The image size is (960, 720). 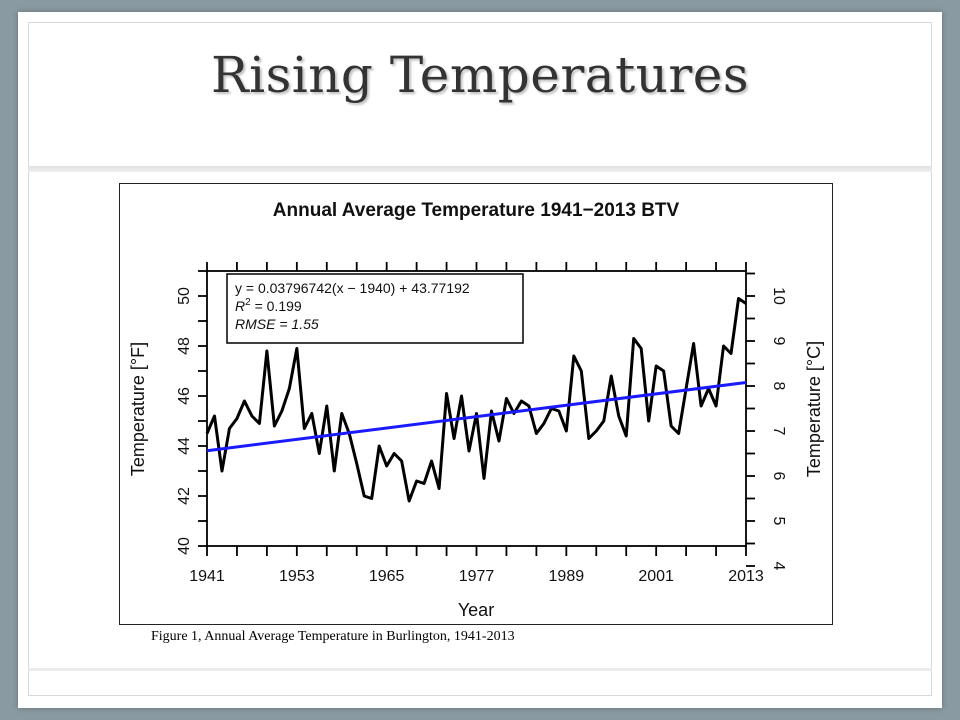 What do you see at coordinates (191, 412) in the screenshot?
I see `y-axis-left: 40 42 44 46 48 50` at bounding box center [191, 412].